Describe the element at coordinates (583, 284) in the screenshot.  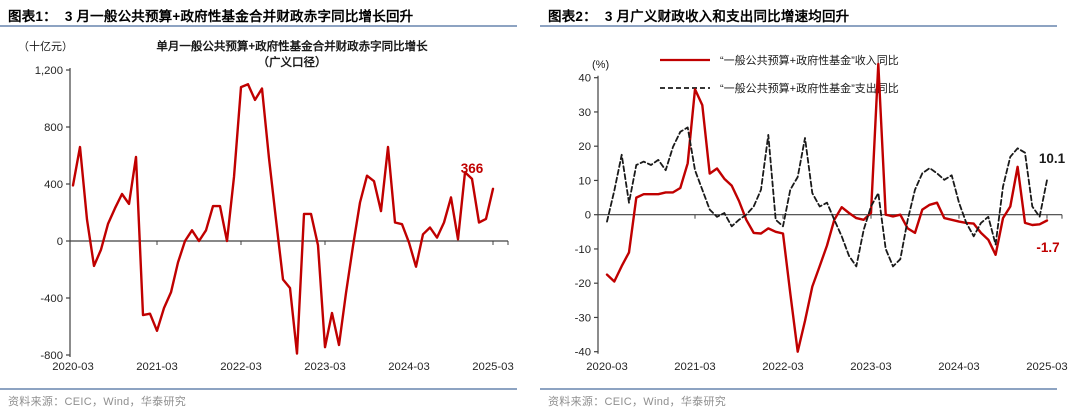
I see `y-tick-label: -20` at that location.